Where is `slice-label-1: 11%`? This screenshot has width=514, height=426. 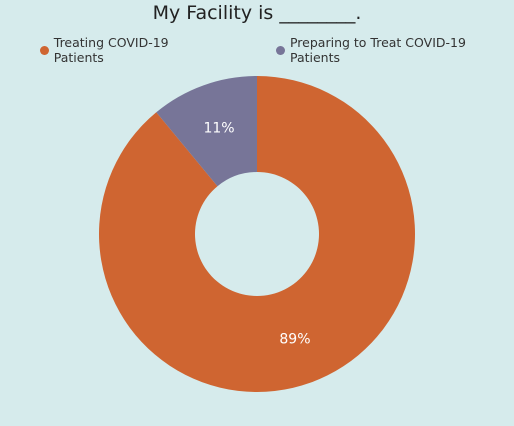
slice-label-1: 11% is located at coordinates (218, 129).